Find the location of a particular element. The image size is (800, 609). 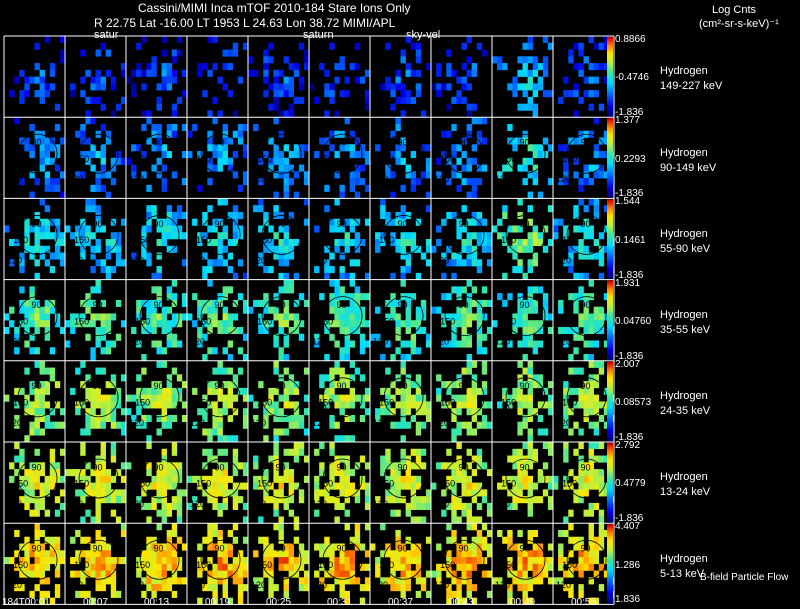

contour-label: 150 is located at coordinates (325, 484).